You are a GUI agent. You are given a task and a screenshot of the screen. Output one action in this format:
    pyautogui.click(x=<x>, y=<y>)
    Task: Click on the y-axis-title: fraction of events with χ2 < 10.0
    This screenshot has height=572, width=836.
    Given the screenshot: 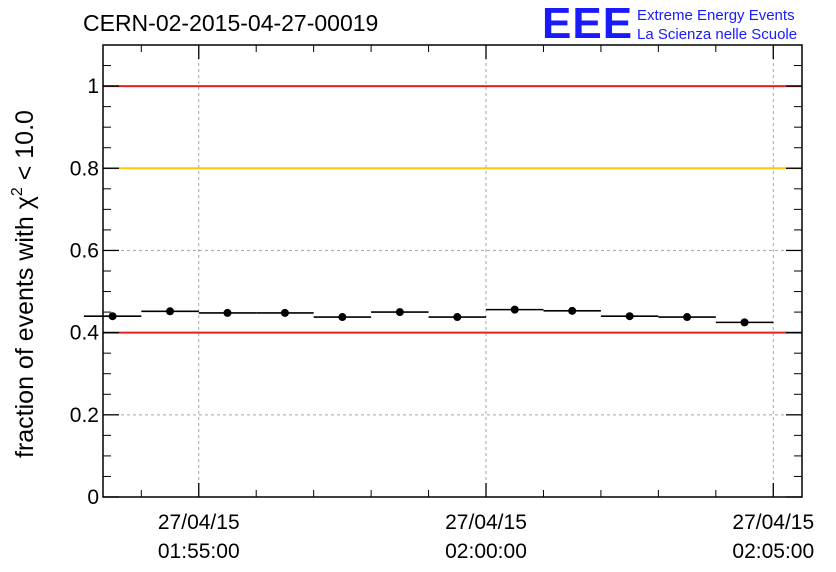 What is the action you would take?
    pyautogui.click(x=24, y=284)
    